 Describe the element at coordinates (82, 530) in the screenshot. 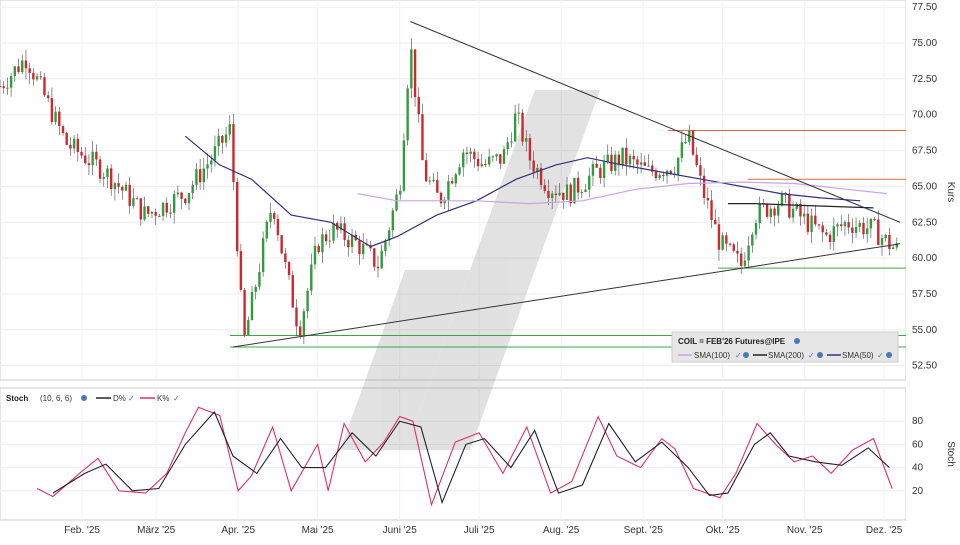

I see `x-tick-label: Feb. '25` at that location.